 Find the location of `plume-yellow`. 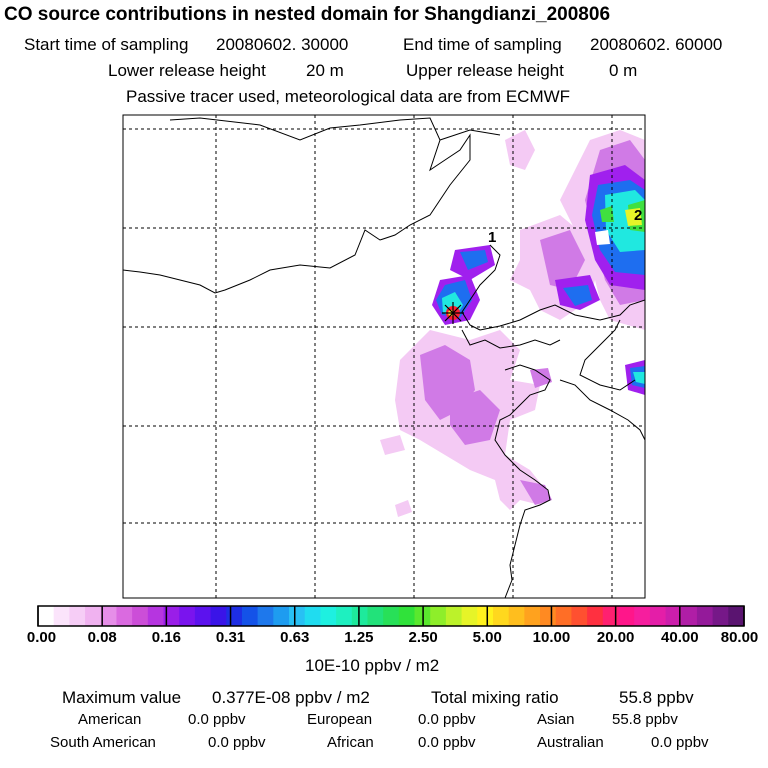

plume-yellow is located at coordinates (633, 217).